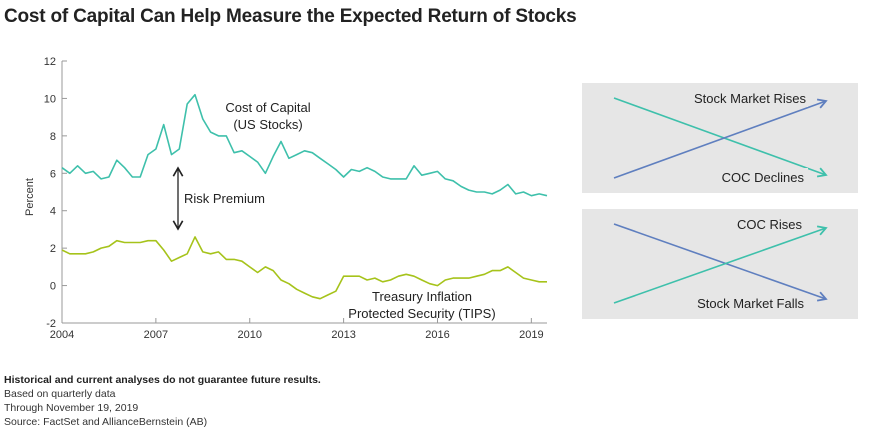  Describe the element at coordinates (304, 145) in the screenshot. I see `series-line-coc` at that location.